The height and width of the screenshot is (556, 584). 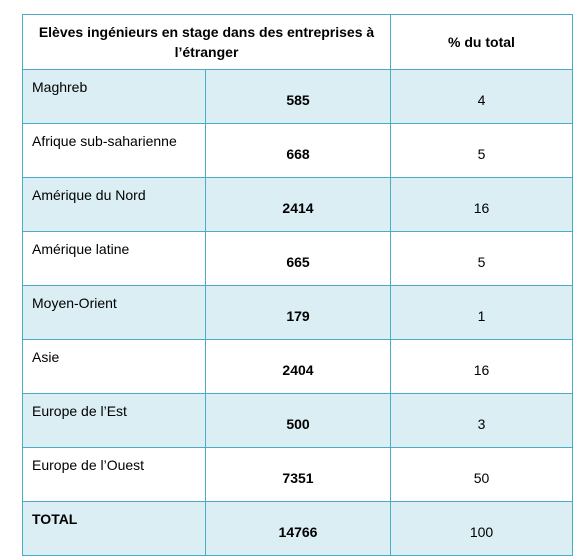 I want to click on count-cell: 179, so click(x=298, y=312).